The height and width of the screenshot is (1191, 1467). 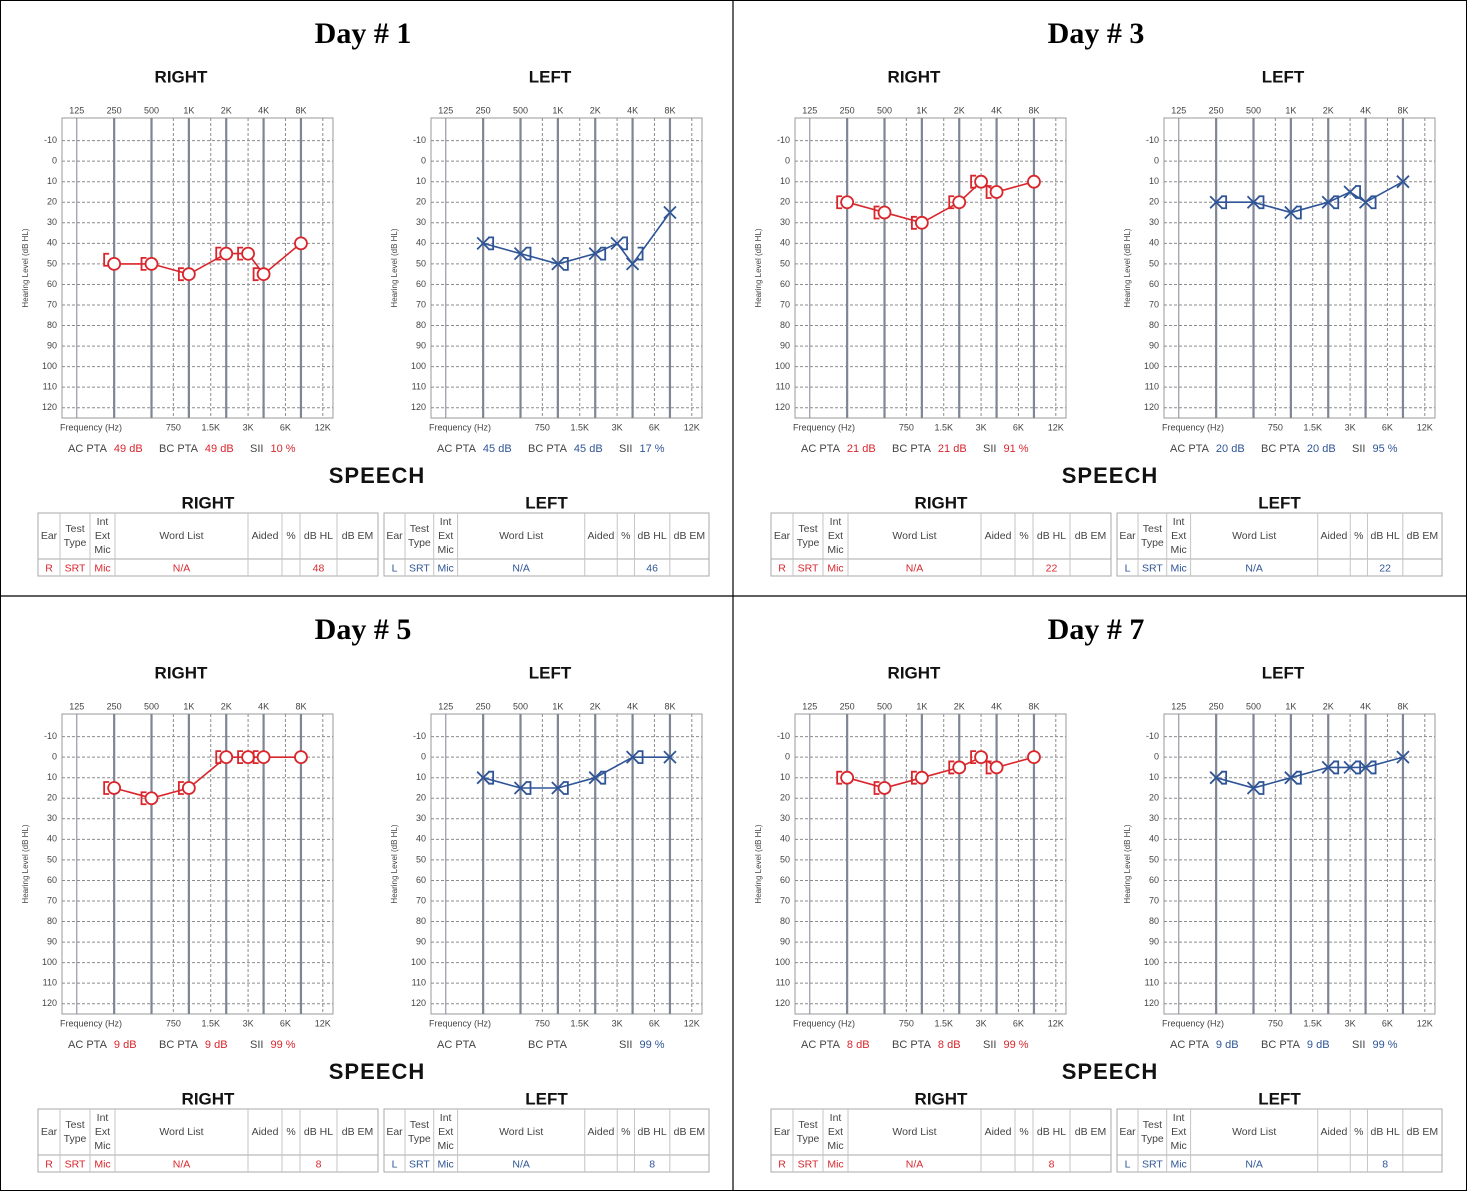 What do you see at coordinates (861, 449) in the screenshot?
I see `summary-value: 21 dB` at bounding box center [861, 449].